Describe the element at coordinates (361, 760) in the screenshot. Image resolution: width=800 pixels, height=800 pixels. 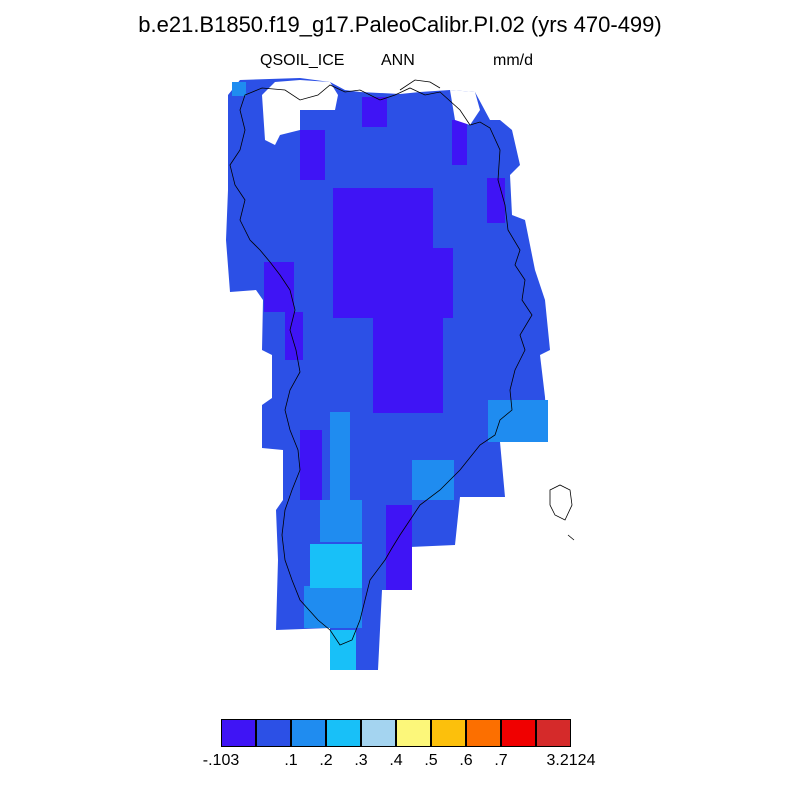
I see `colorbar-tick-label: .3` at that location.